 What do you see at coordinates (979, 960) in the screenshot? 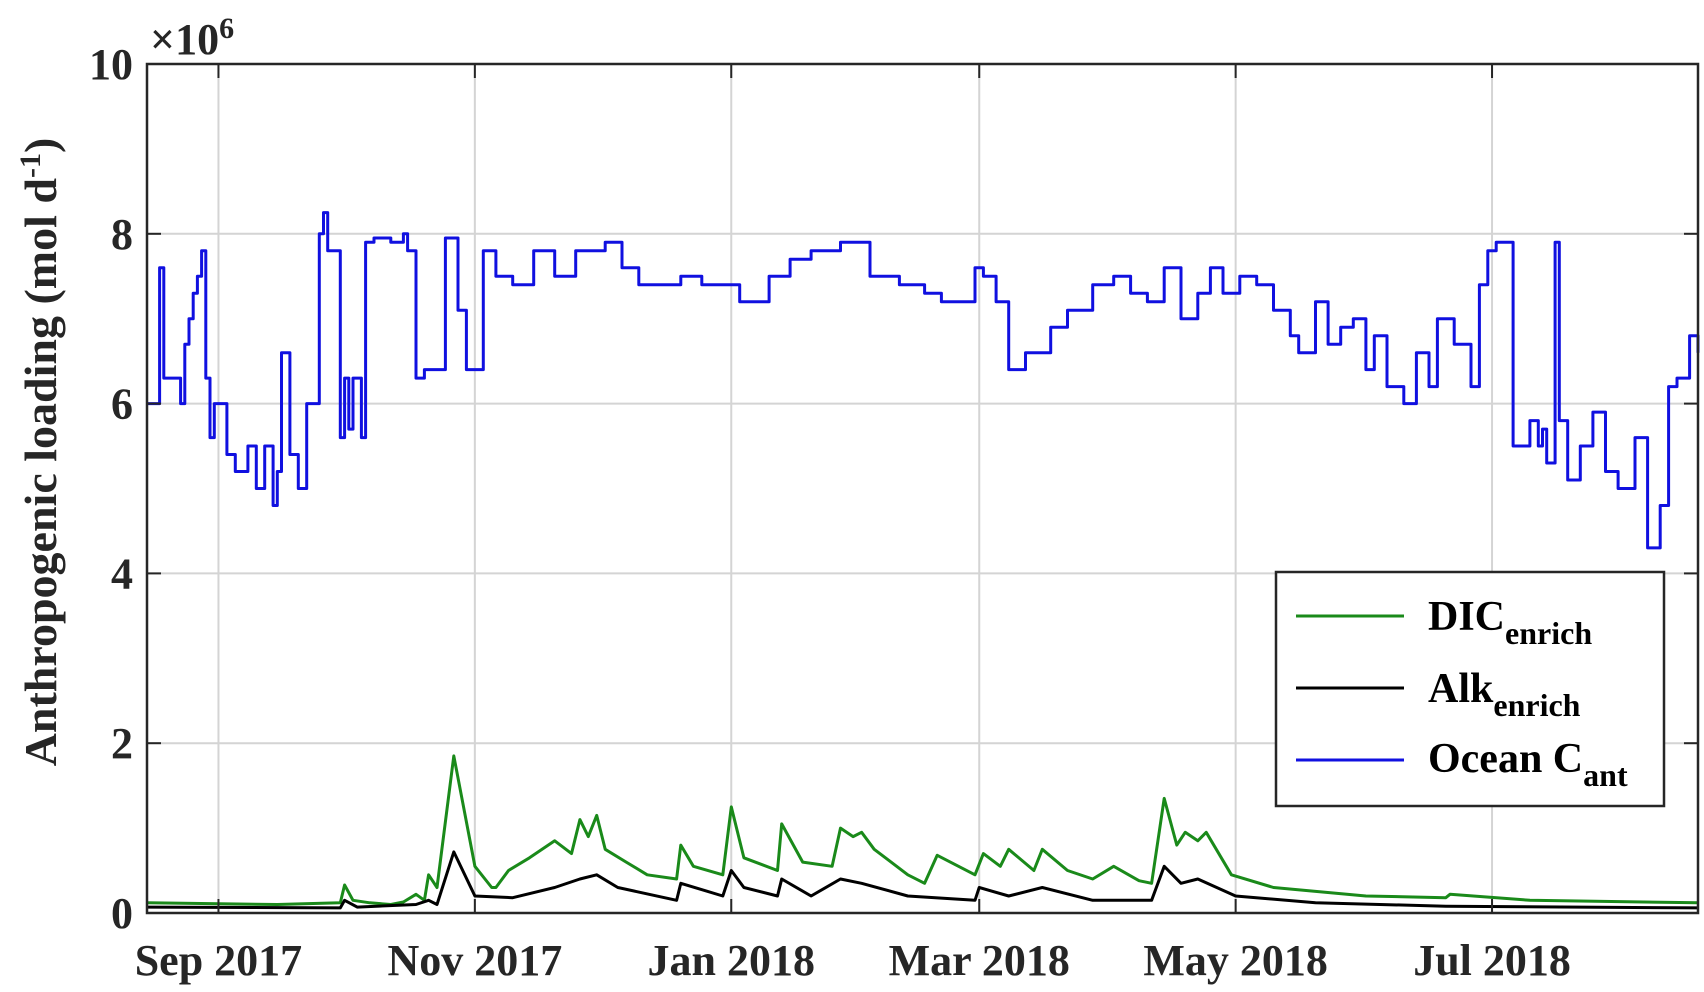
I see `x-tick-label: Mar 2018` at bounding box center [979, 960].